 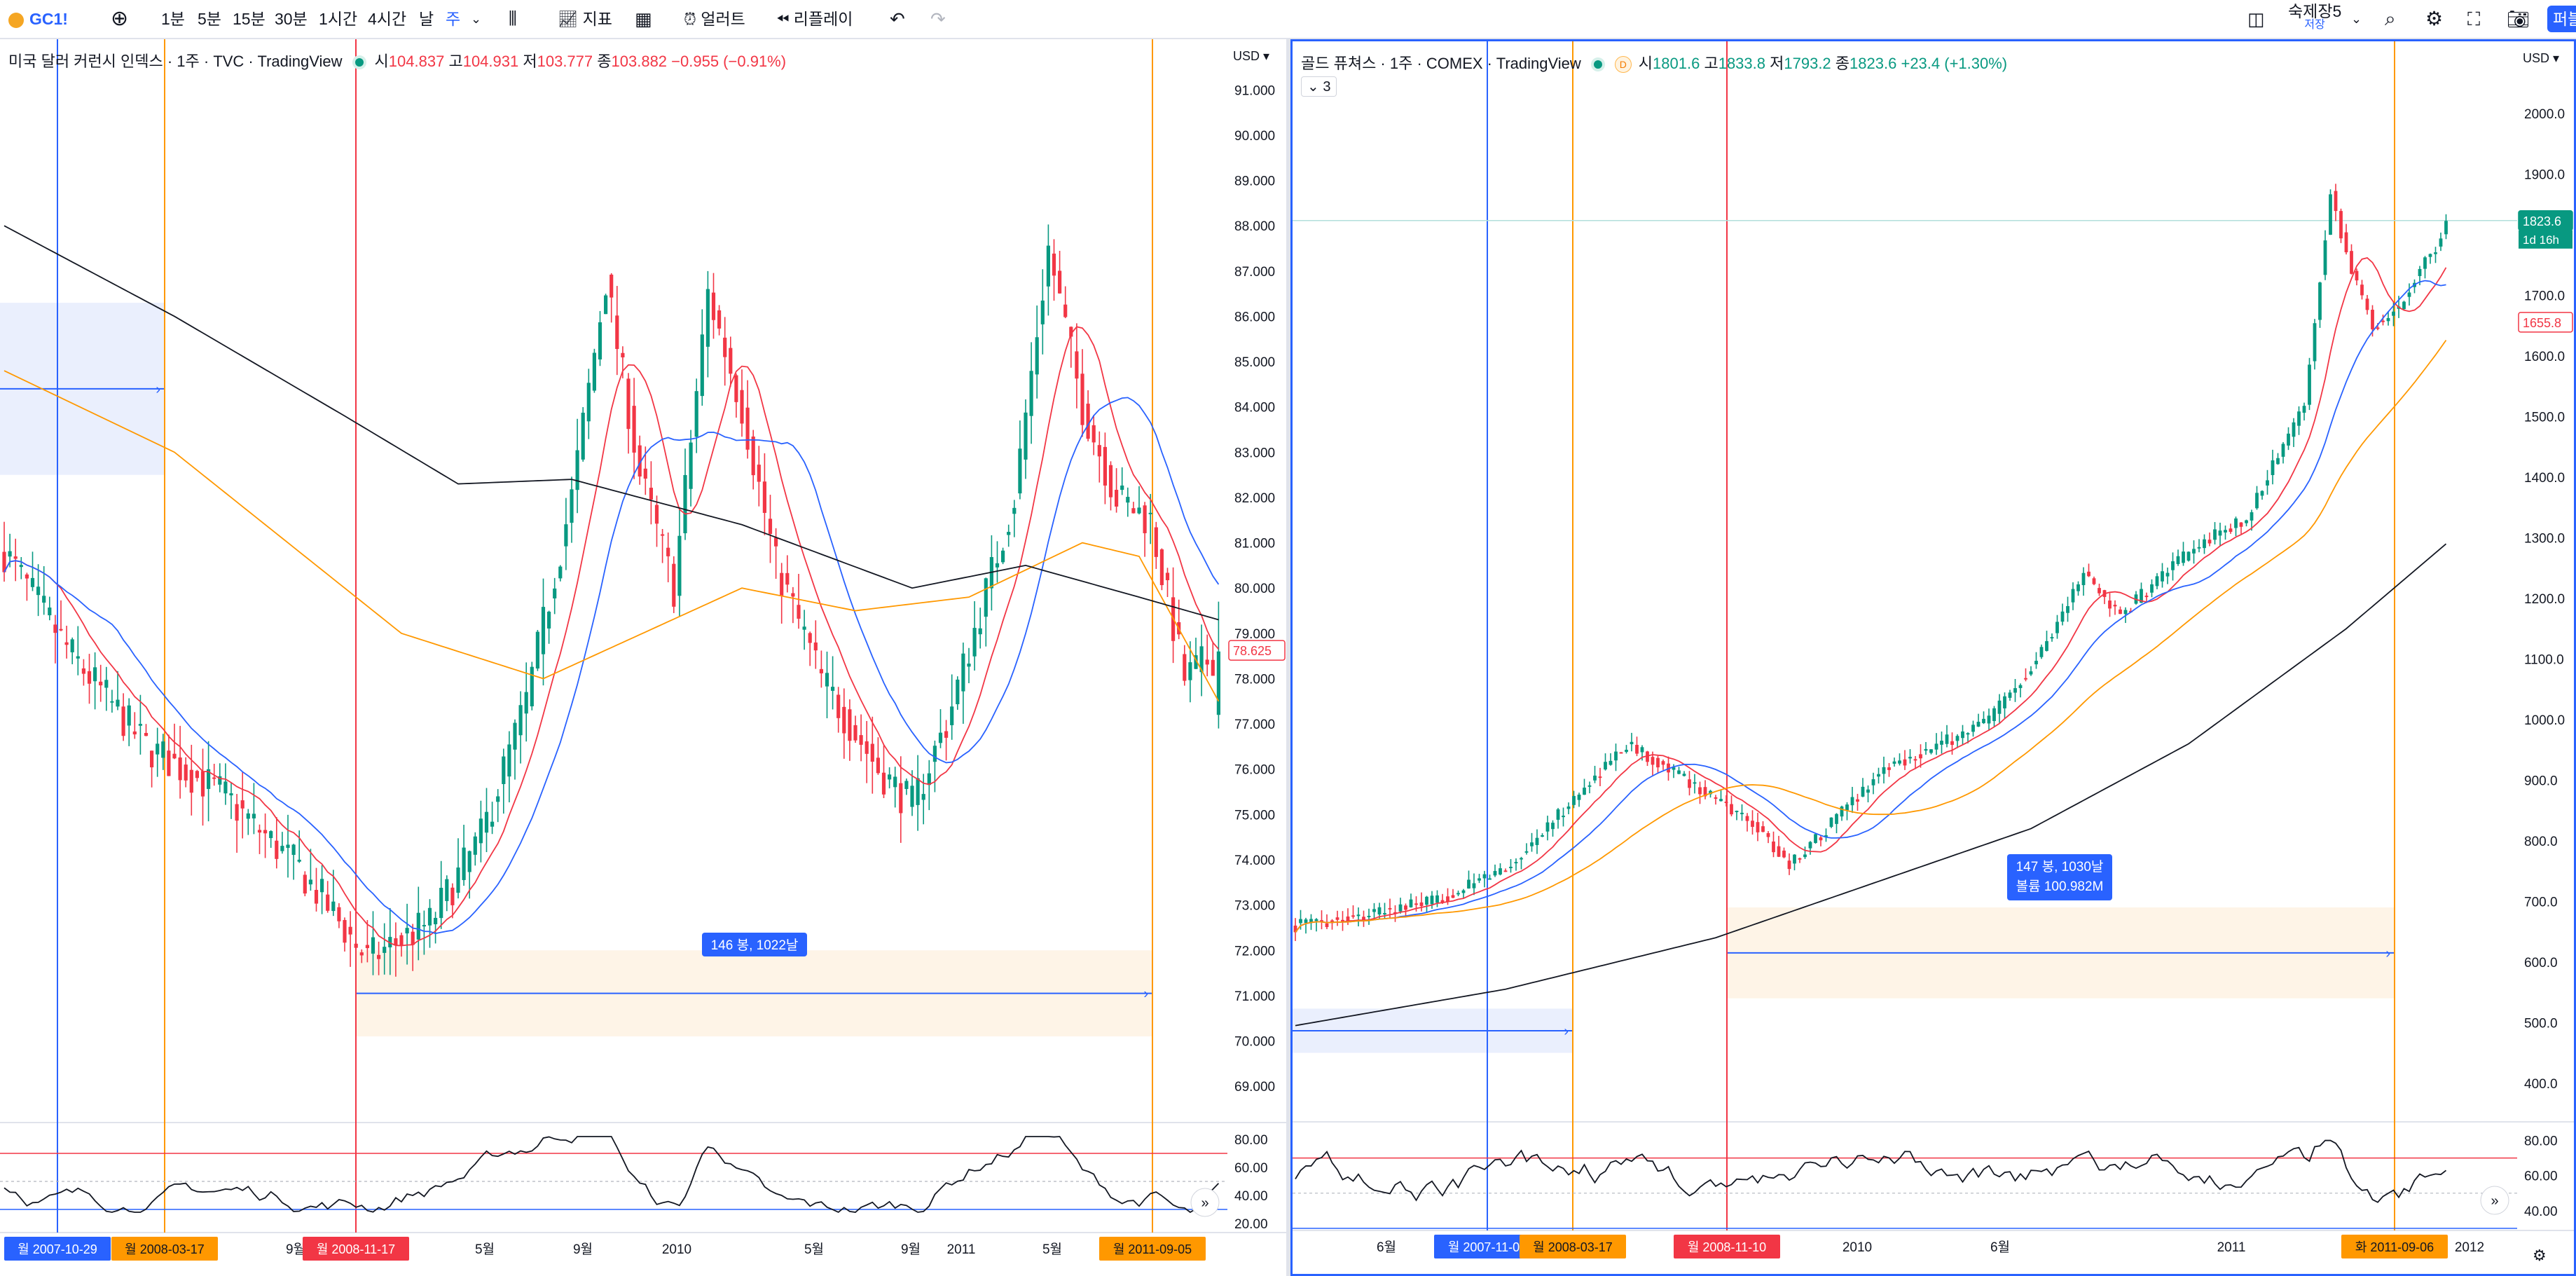 I want to click on alert-button: ⏰︎ 얼러트, so click(x=714, y=19).